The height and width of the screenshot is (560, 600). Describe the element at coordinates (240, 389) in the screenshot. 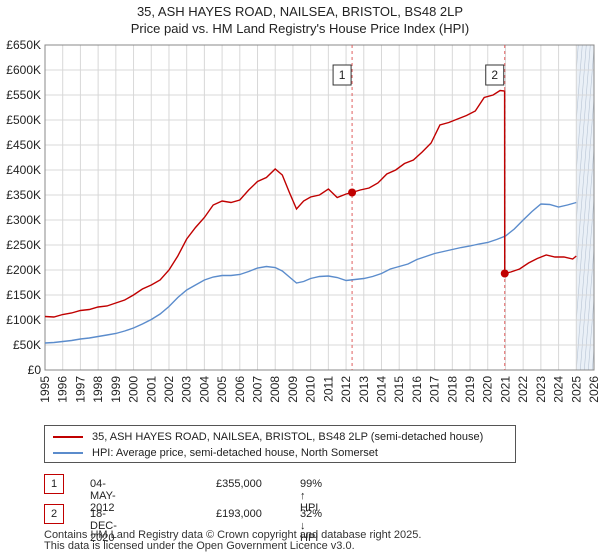

I see `x-tick-label: 2006` at that location.